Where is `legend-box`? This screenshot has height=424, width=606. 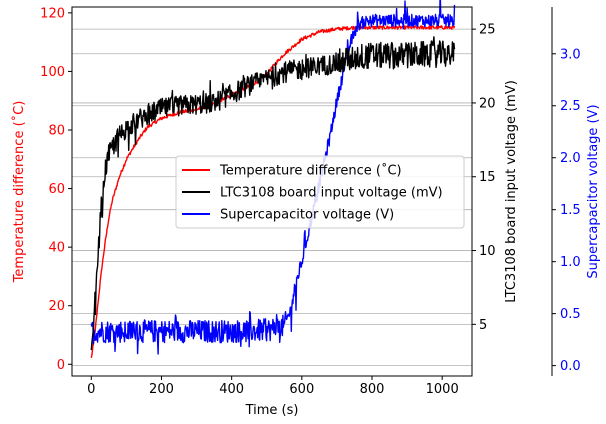
legend-box is located at coordinates (320, 192).